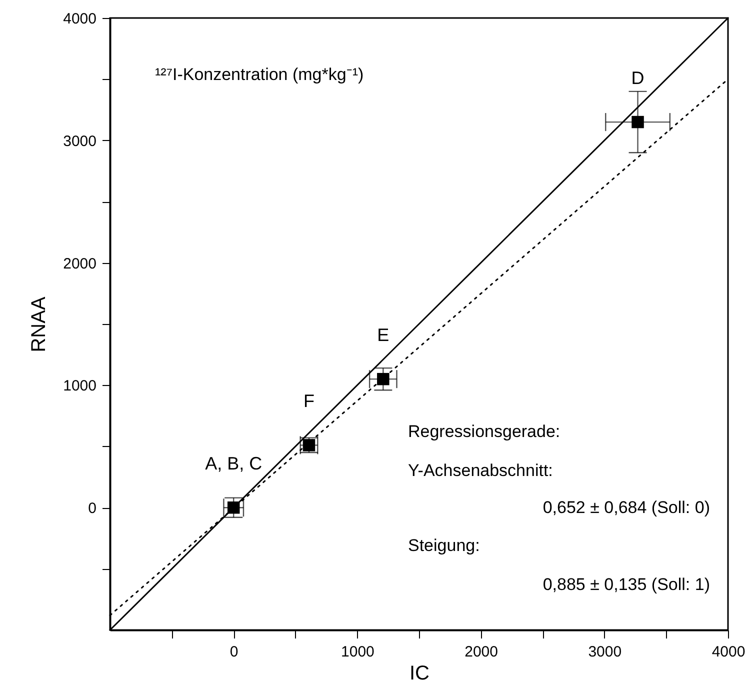  What do you see at coordinates (357, 652) in the screenshot?
I see `x-tick-label: 1000` at bounding box center [357, 652].